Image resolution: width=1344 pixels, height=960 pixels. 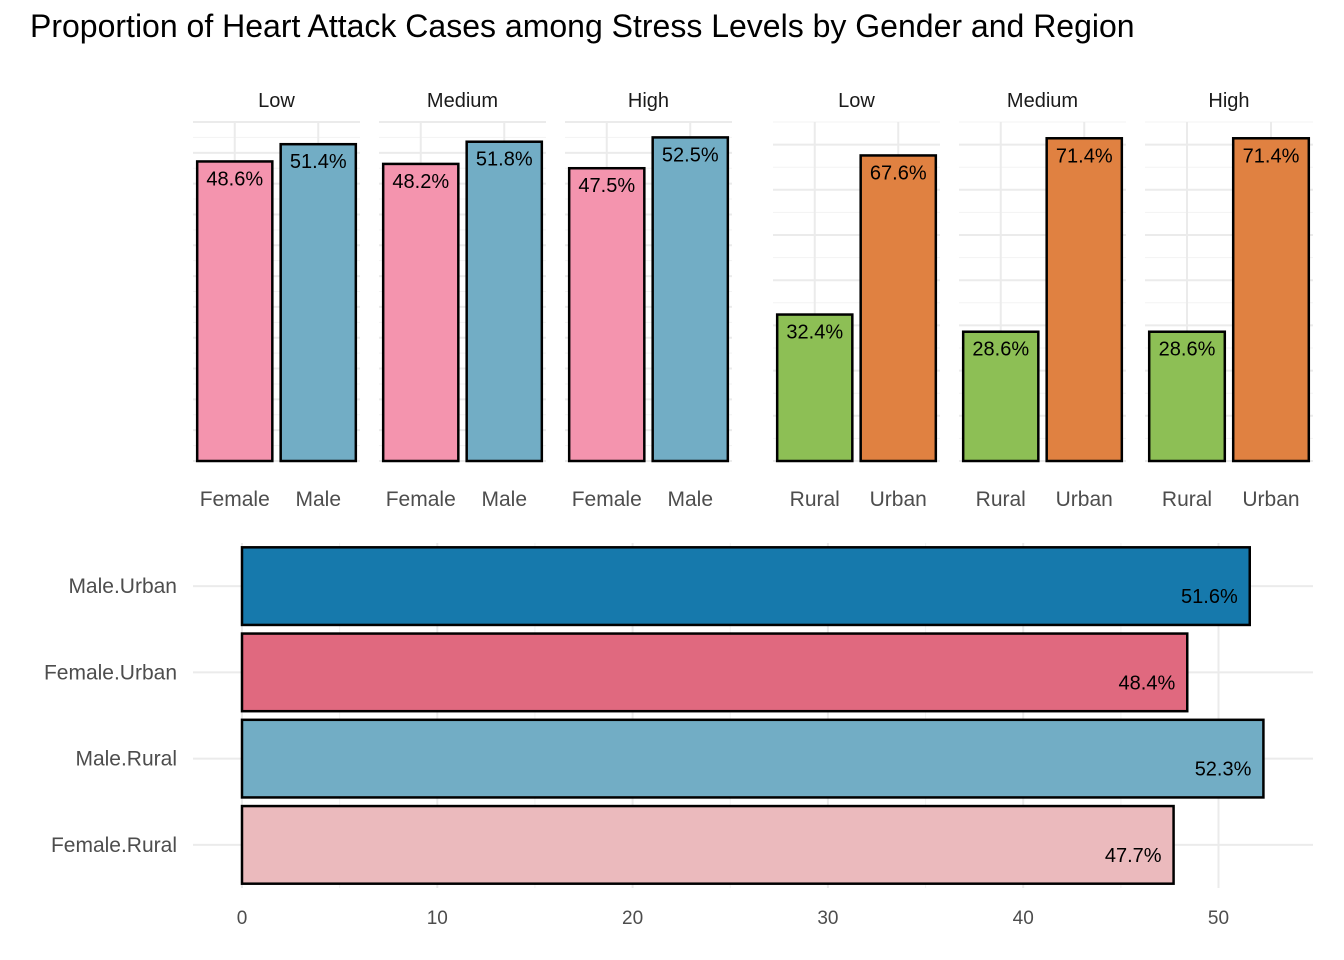 I want to click on facet-strip-chart2-high: High, so click(x=1228, y=101).